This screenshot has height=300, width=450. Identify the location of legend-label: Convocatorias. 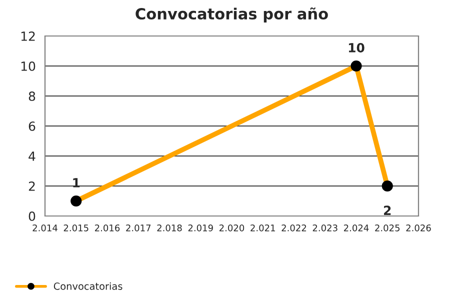
(88, 286).